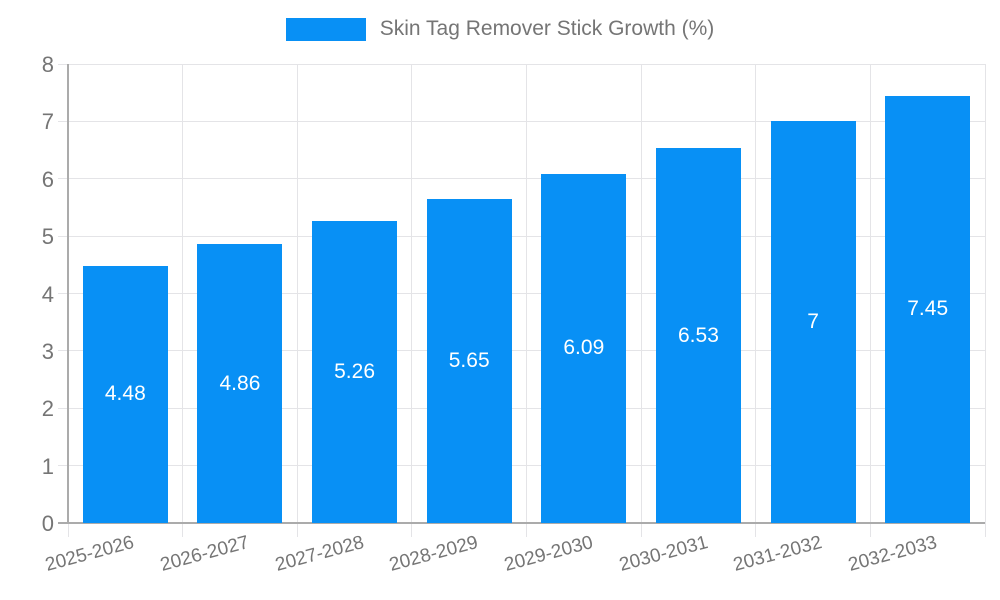 The width and height of the screenshot is (1000, 600). Describe the element at coordinates (90, 554) in the screenshot. I see `x-tick-label: 2025-2026` at that location.